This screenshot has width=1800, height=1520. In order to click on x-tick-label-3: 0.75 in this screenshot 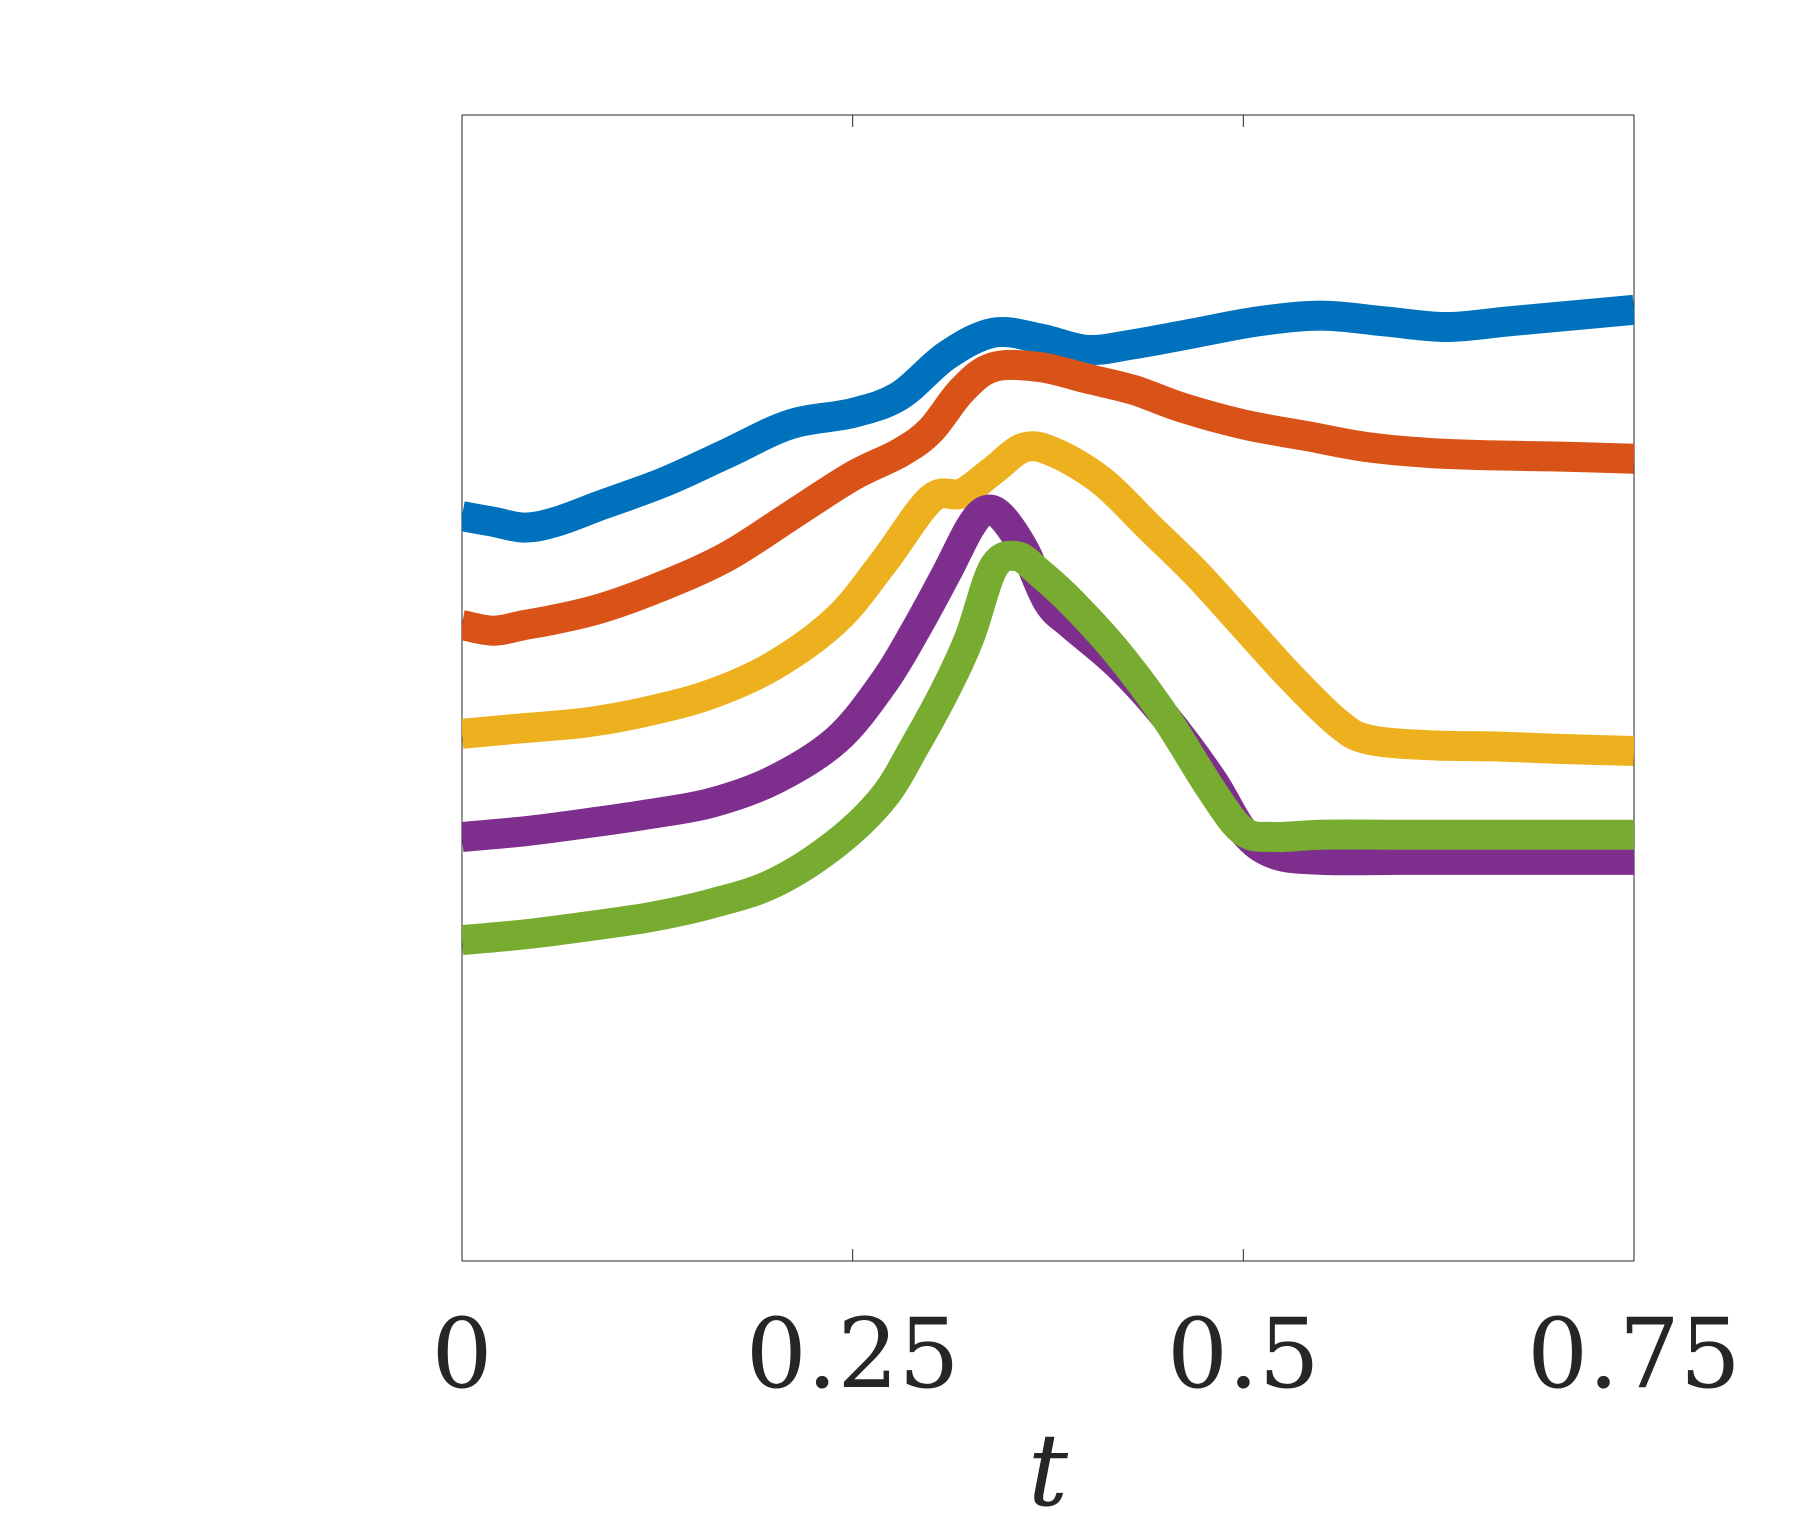, I will do `click(1634, 1354)`.